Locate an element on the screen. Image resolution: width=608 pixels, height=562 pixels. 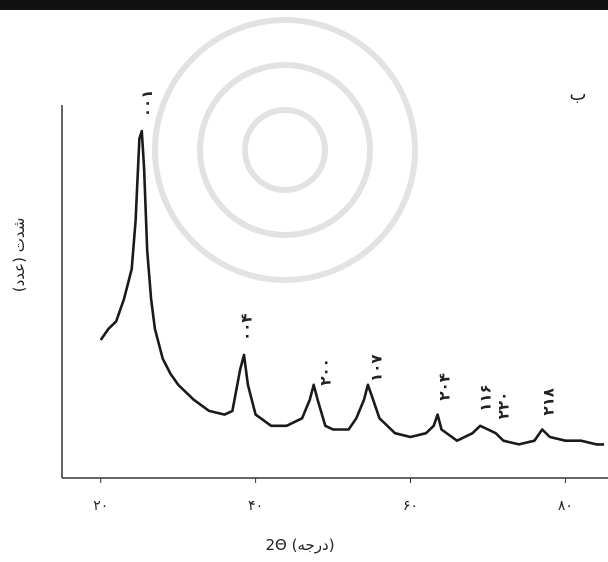
panel-label: ب is located at coordinates (578, 94).